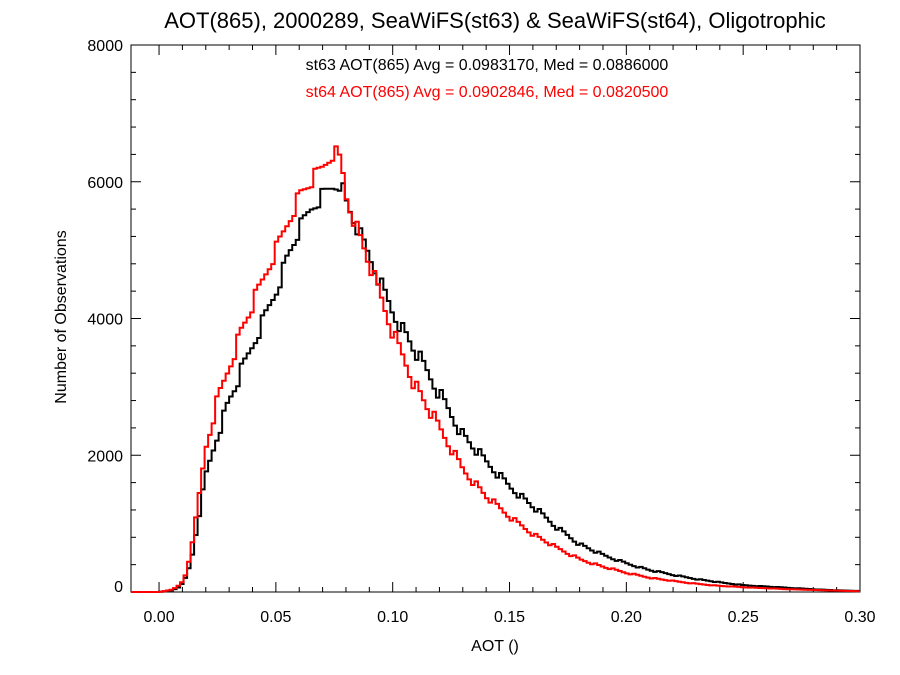 The height and width of the screenshot is (675, 900). Describe the element at coordinates (509, 617) in the screenshot. I see `x-tick-label: 0.15` at that location.